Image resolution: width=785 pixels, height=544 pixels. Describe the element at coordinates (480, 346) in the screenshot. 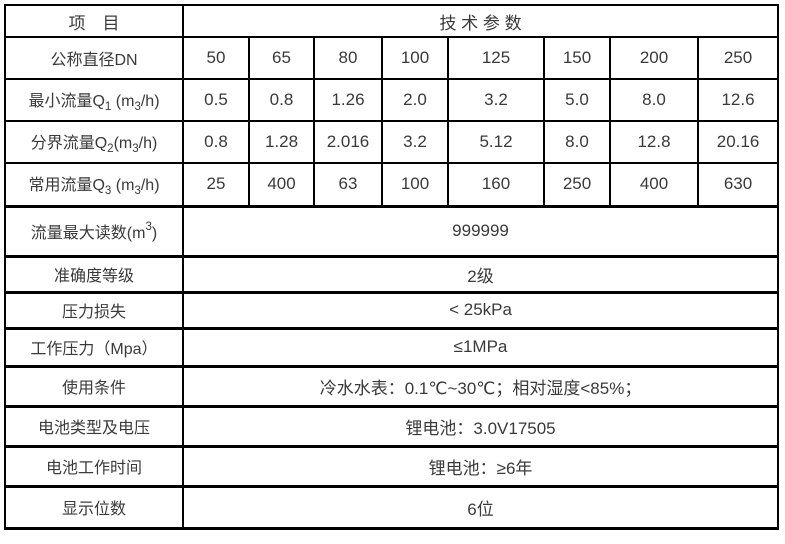

I see `working-pressure-value-cell: ≤1MPa` at that location.